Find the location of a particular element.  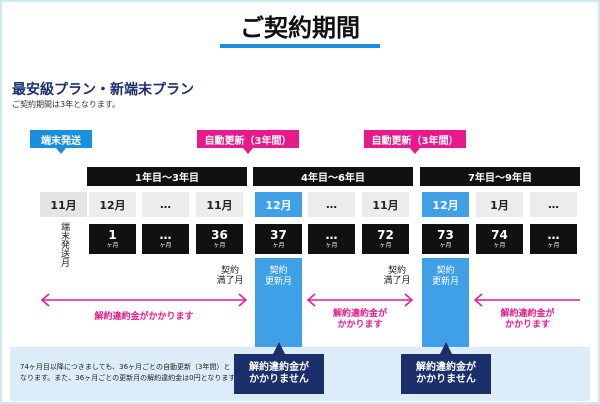

period-header: 1年目〜3年目 is located at coordinates (167, 176).